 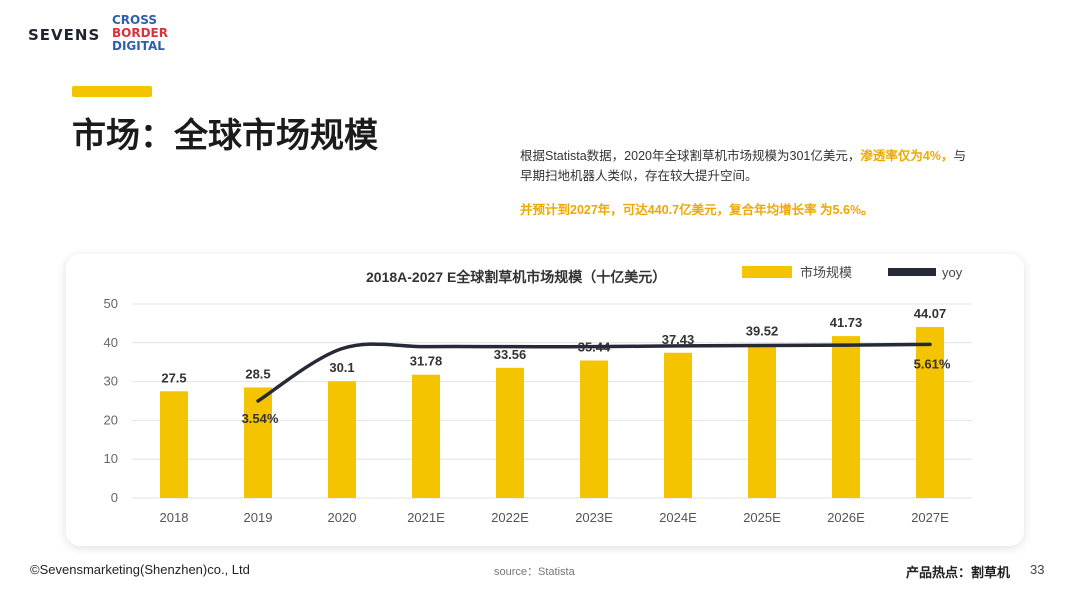 I want to click on description-text-b: 与早期扫地机器人类似，存在较大提升空间。, so click(x=743, y=166).